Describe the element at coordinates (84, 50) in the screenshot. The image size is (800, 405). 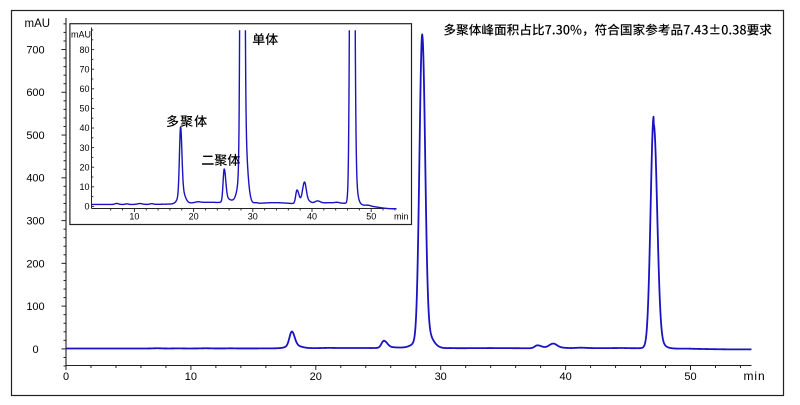
I see `svg-text: 80` at that location.